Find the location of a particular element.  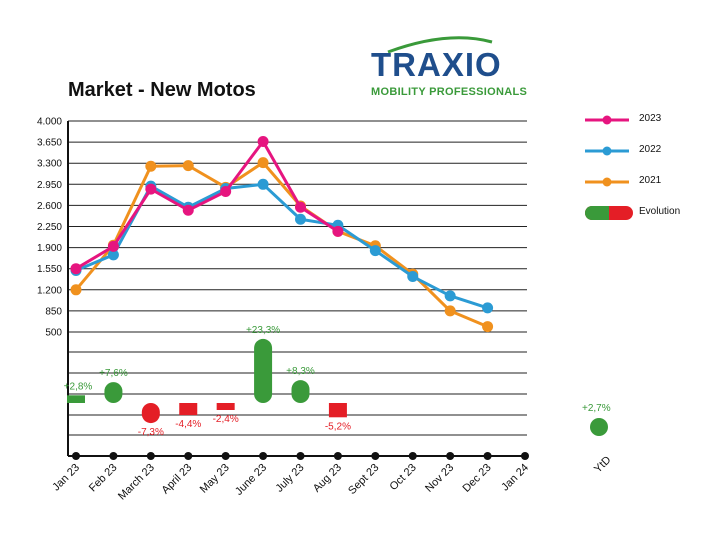

ytd-value-label: +2,7% is located at coordinates (596, 408).